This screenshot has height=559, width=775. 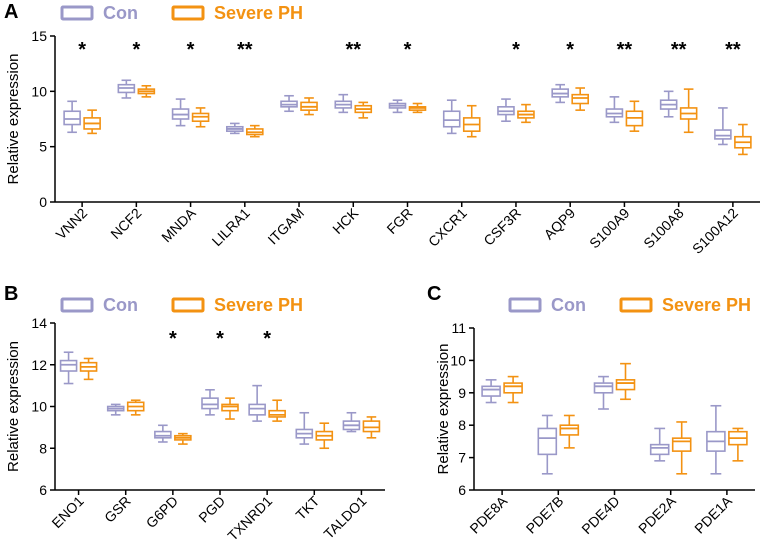 I want to click on category-label: PDE2A, so click(x=657, y=514).